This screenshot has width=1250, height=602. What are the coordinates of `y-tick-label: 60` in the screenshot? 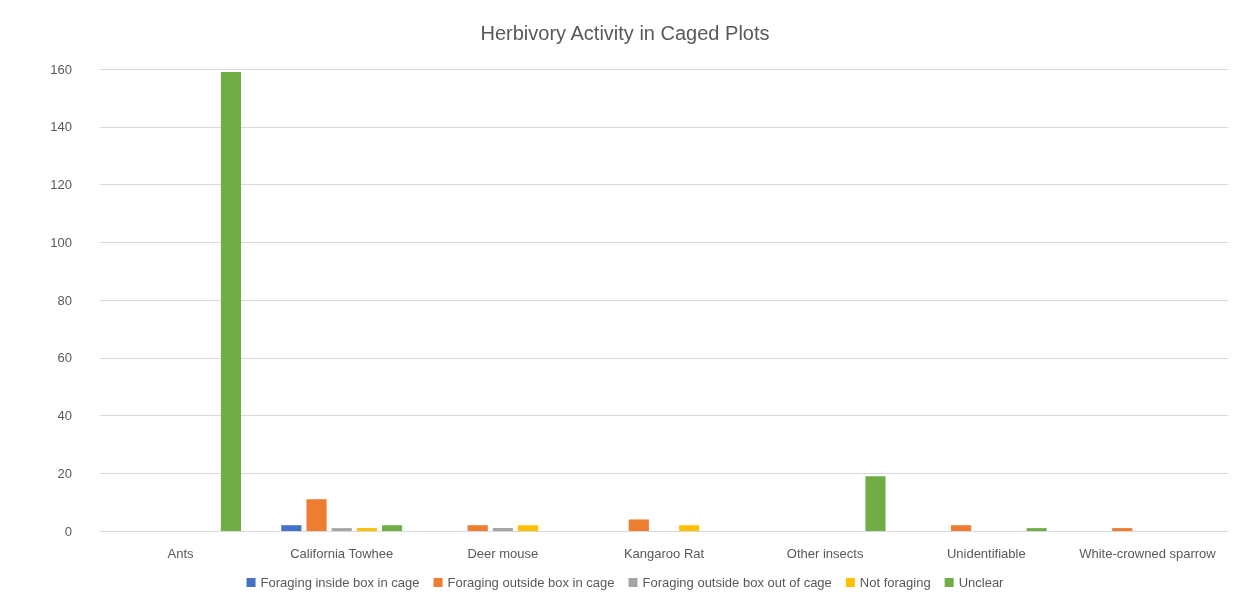 It's located at (64, 358).